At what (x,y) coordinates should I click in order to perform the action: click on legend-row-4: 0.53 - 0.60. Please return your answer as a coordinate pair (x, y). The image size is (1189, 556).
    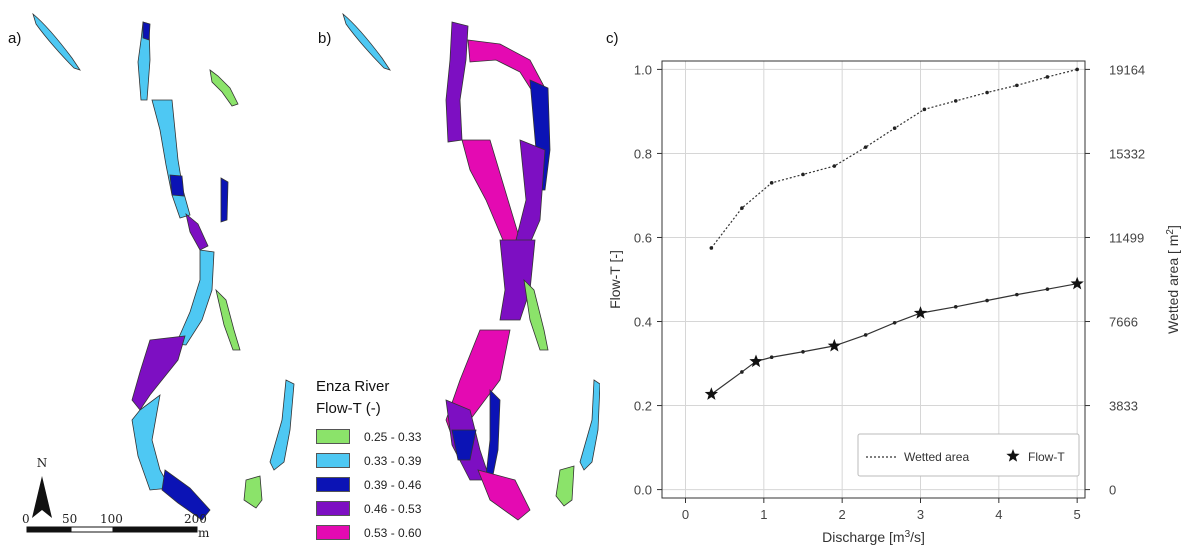
    Looking at the image, I should click on (368, 532).